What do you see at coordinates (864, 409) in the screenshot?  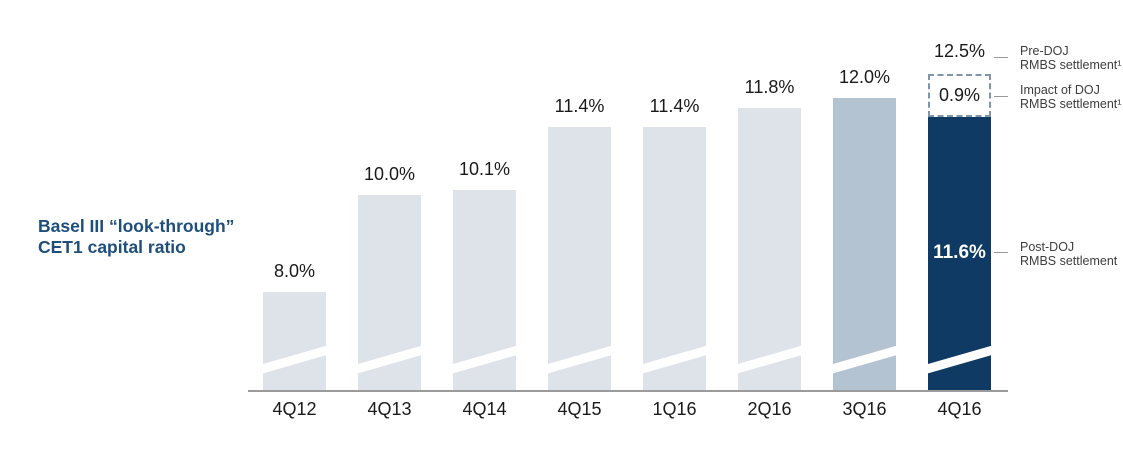 I see `x-axis-label-3Q16: 3Q16` at bounding box center [864, 409].